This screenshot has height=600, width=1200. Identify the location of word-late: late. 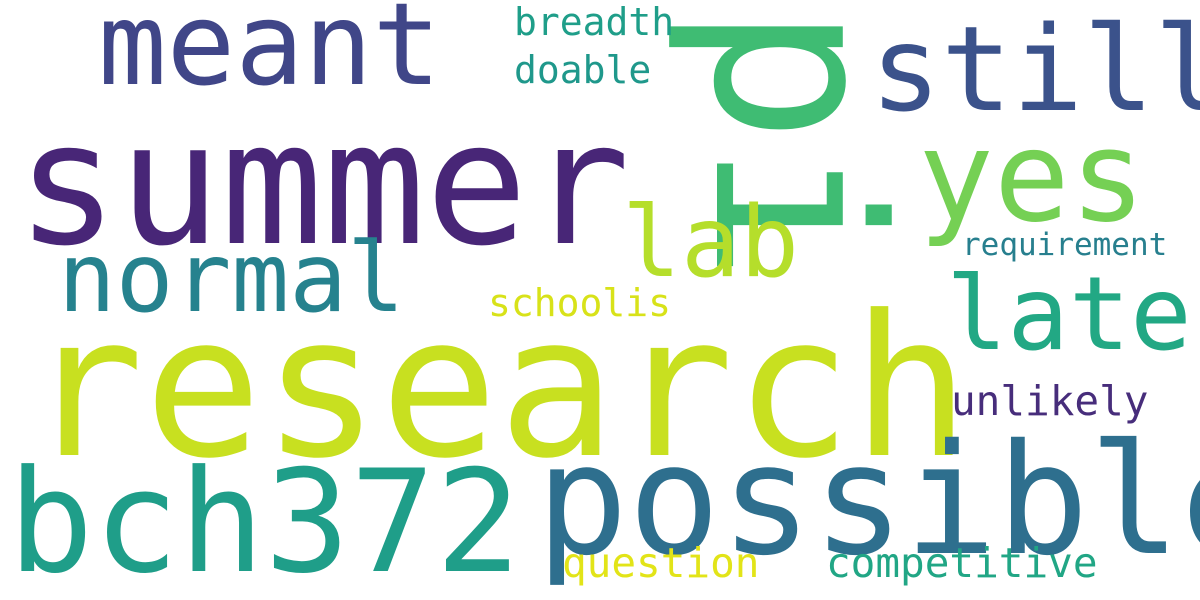
(1069, 314).